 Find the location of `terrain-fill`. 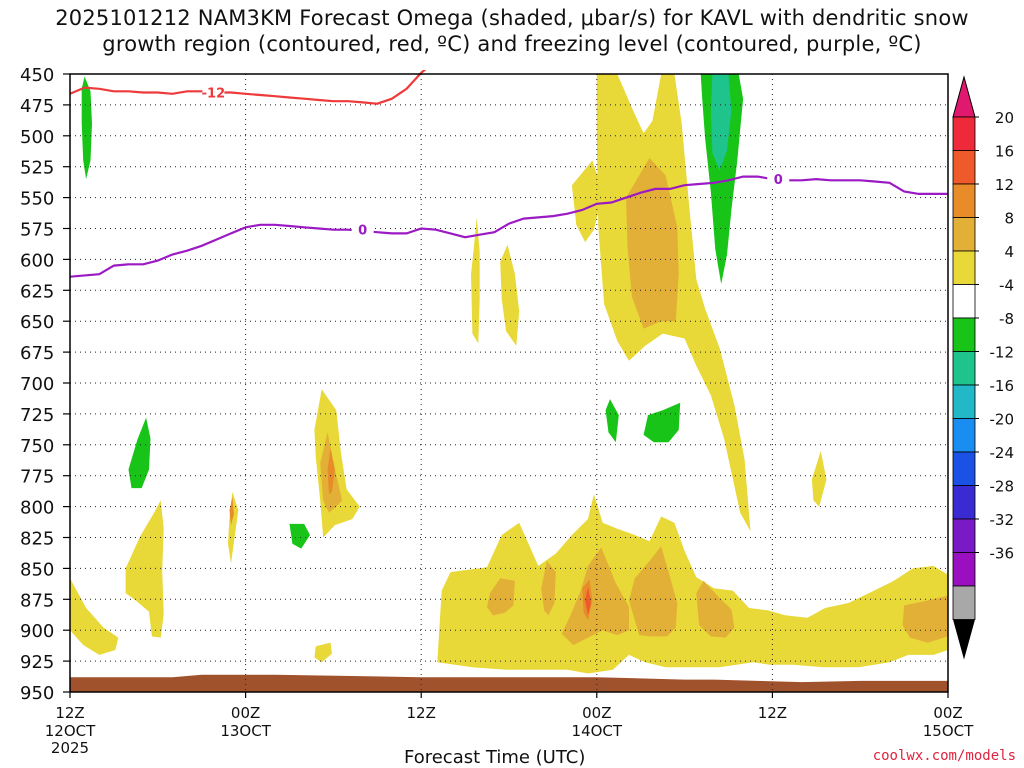

terrain-fill is located at coordinates (509, 683).